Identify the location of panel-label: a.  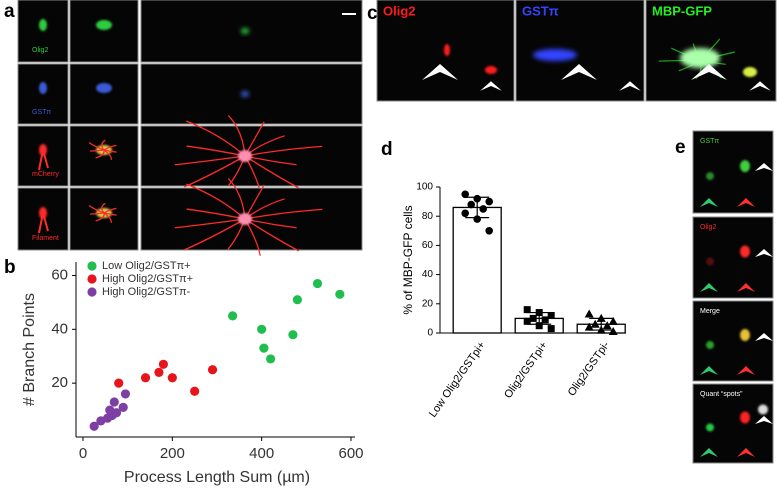
(9, 11).